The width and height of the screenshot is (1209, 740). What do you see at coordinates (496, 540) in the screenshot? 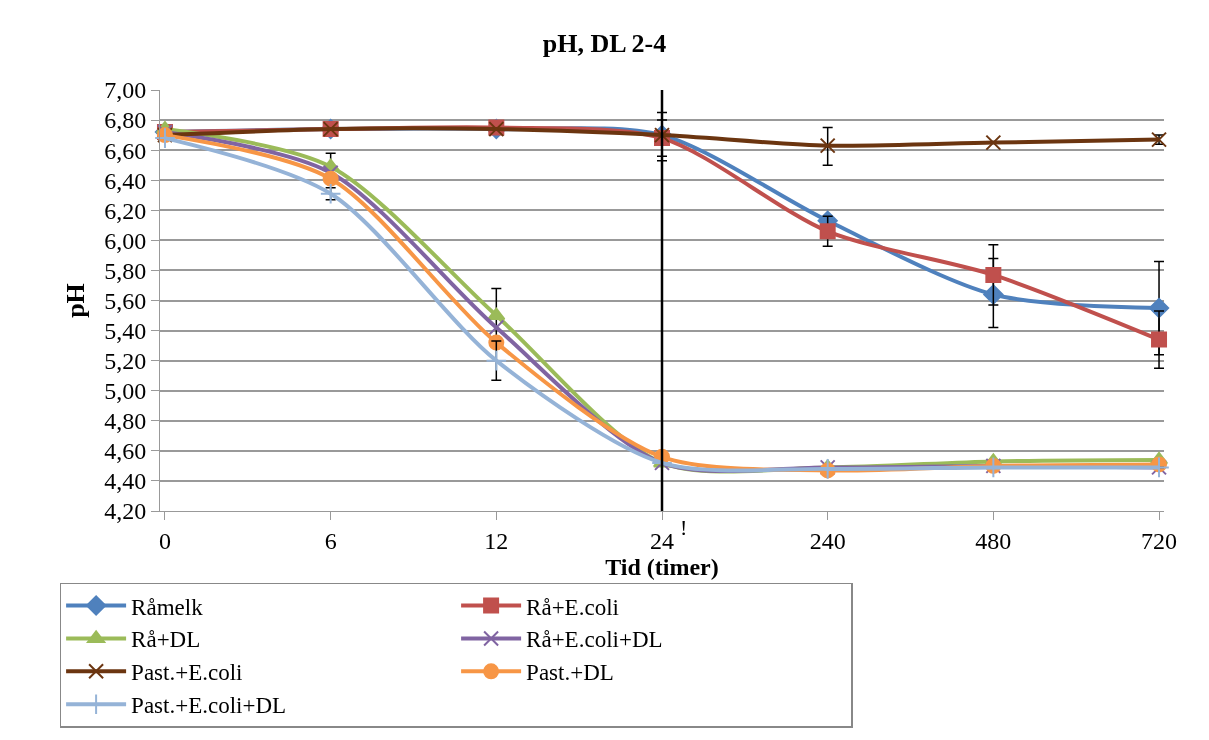
I see `x-tick-label: 12` at bounding box center [496, 540].